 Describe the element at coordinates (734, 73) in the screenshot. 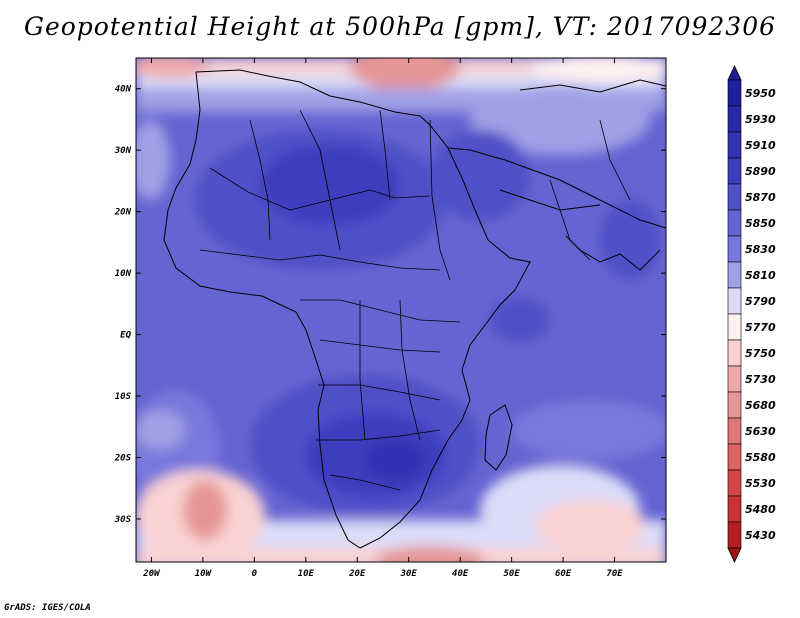

I see `colorbar-top-arrow` at that location.